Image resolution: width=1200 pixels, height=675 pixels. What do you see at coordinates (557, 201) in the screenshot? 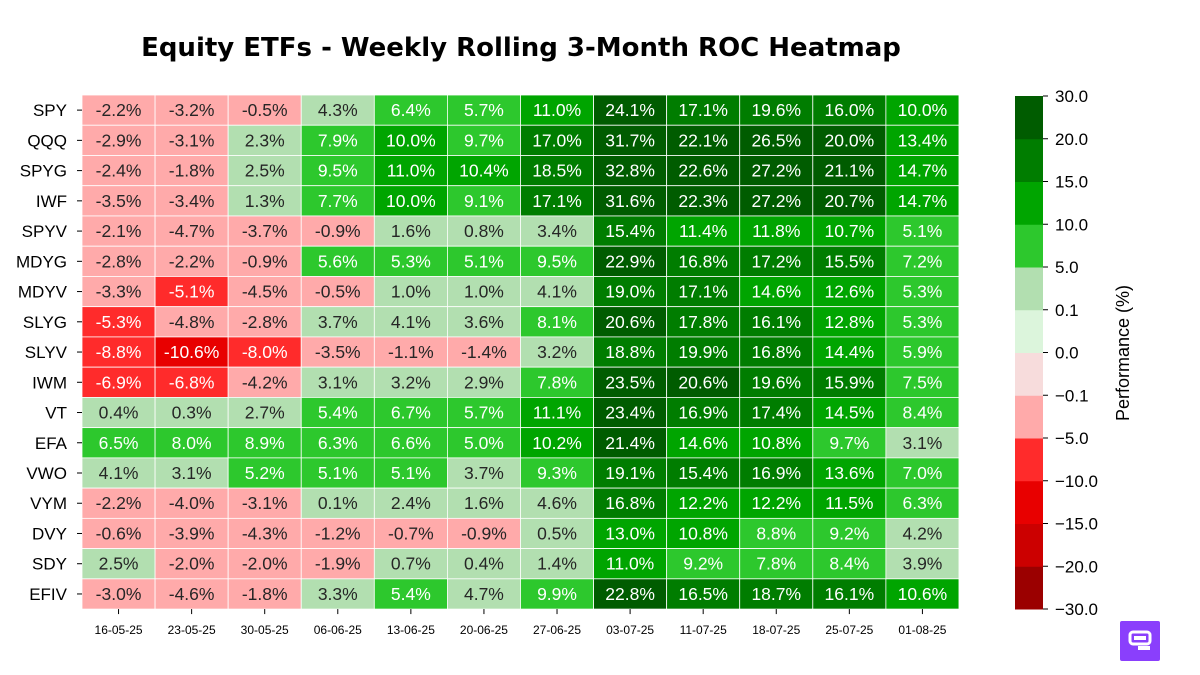
I see `cell-value-label: 17.1%` at bounding box center [557, 201].